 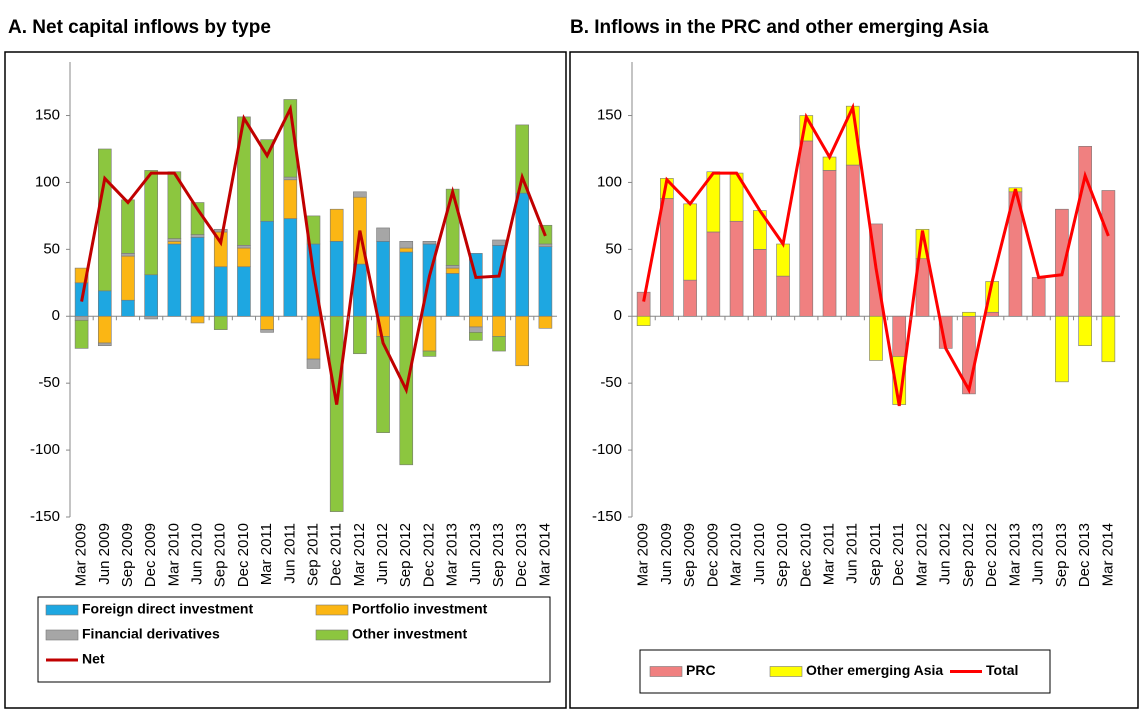 What do you see at coordinates (607, 449) in the screenshot?
I see `y-tick-label: -100` at bounding box center [607, 449].